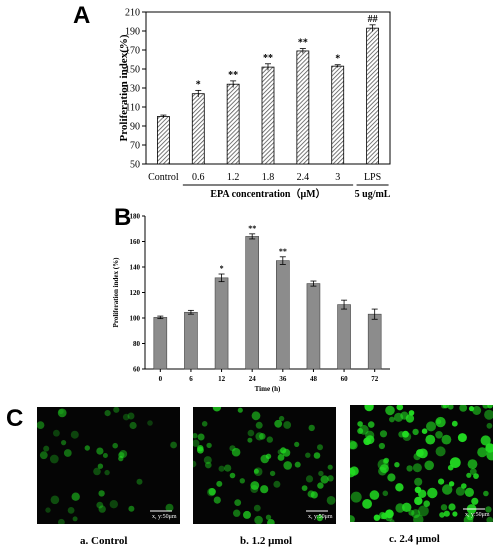 Image resolution: width=499 pixels, height=550 pixels. Describe the element at coordinates (337, 59) in the screenshot. I see `annotation-a-5: *` at that location.